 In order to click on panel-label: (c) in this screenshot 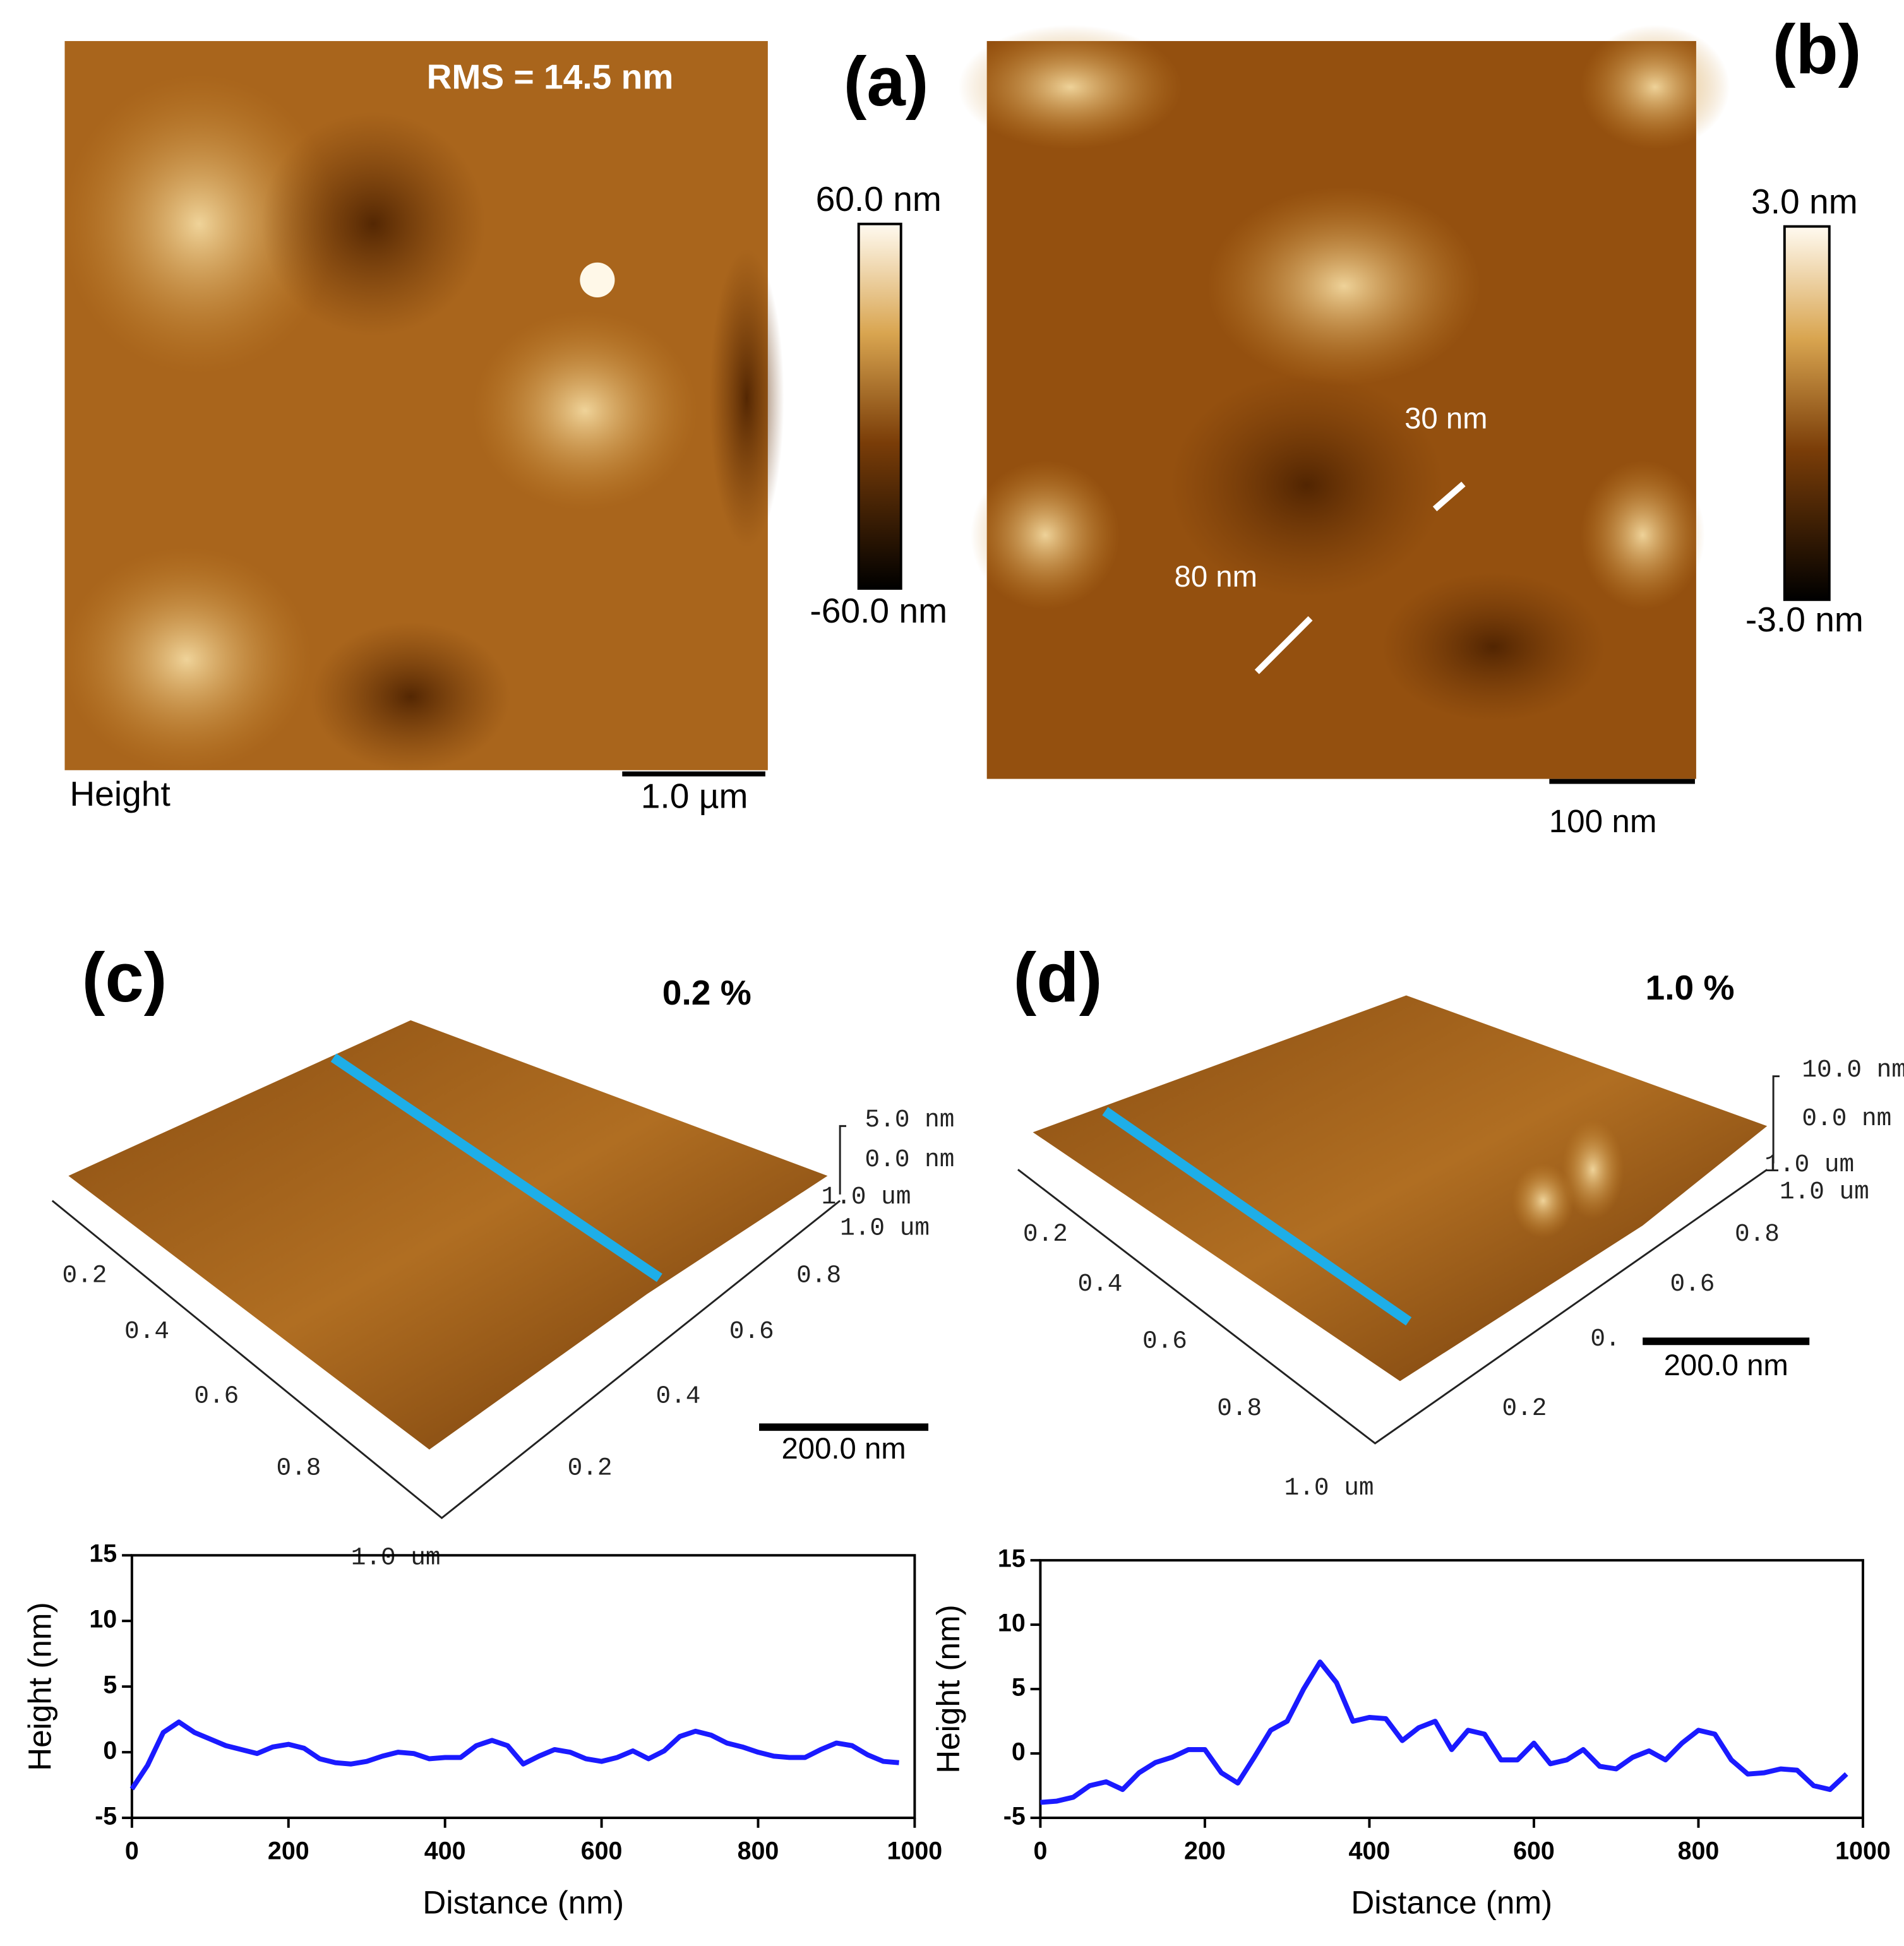, I will do `click(124, 978)`.